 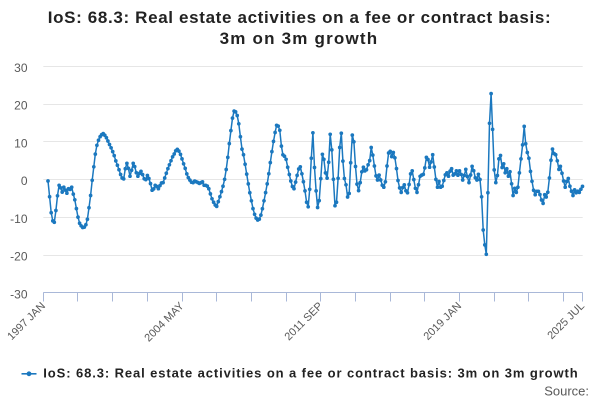 I want to click on svg-text: -10, so click(x=19, y=219).